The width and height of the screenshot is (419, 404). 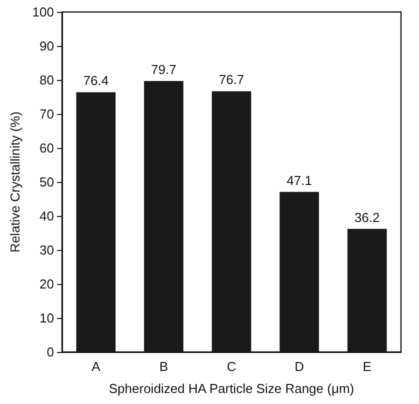 I want to click on data-label: 76.7, so click(x=231, y=80).